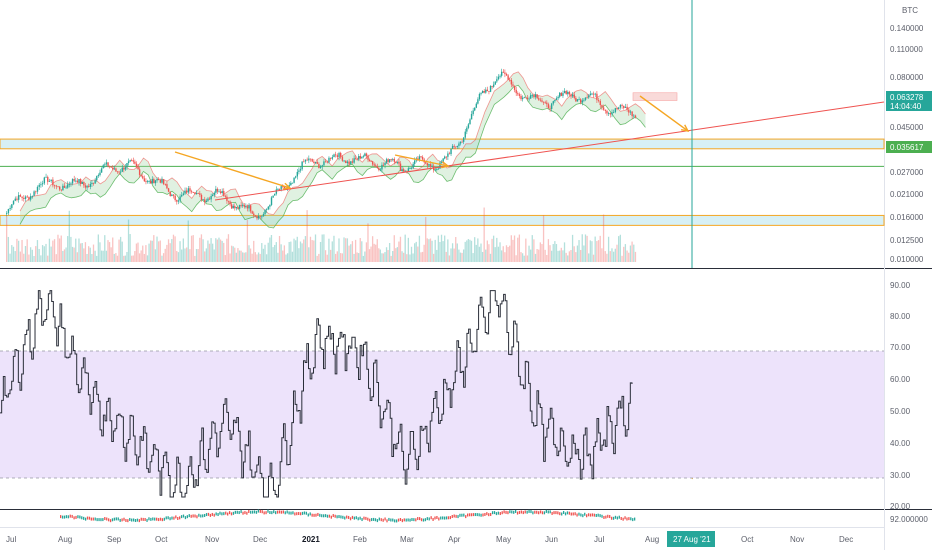  What do you see at coordinates (114, 539) in the screenshot?
I see `x-tick: Sep` at bounding box center [114, 539].